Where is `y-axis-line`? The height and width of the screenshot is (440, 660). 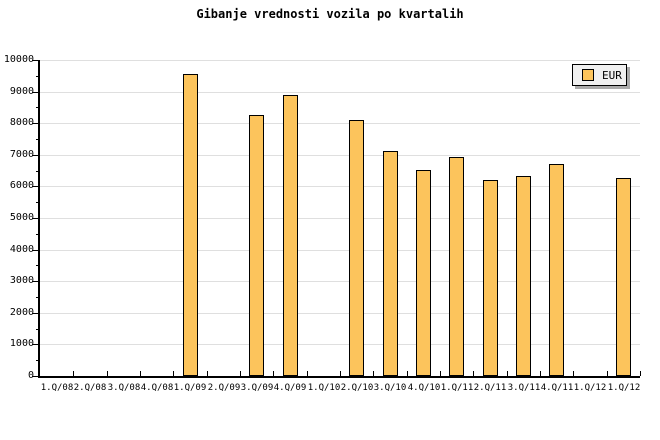 y-axis-line is located at coordinates (39, 219).